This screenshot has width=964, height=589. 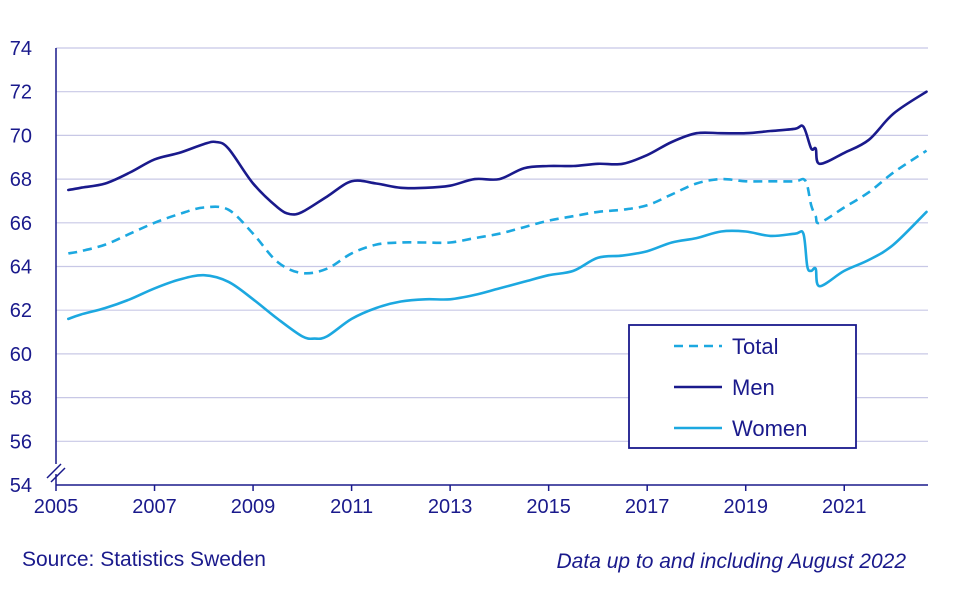 What do you see at coordinates (21, 180) in the screenshot?
I see `y-tick-label: 68` at bounding box center [21, 180].